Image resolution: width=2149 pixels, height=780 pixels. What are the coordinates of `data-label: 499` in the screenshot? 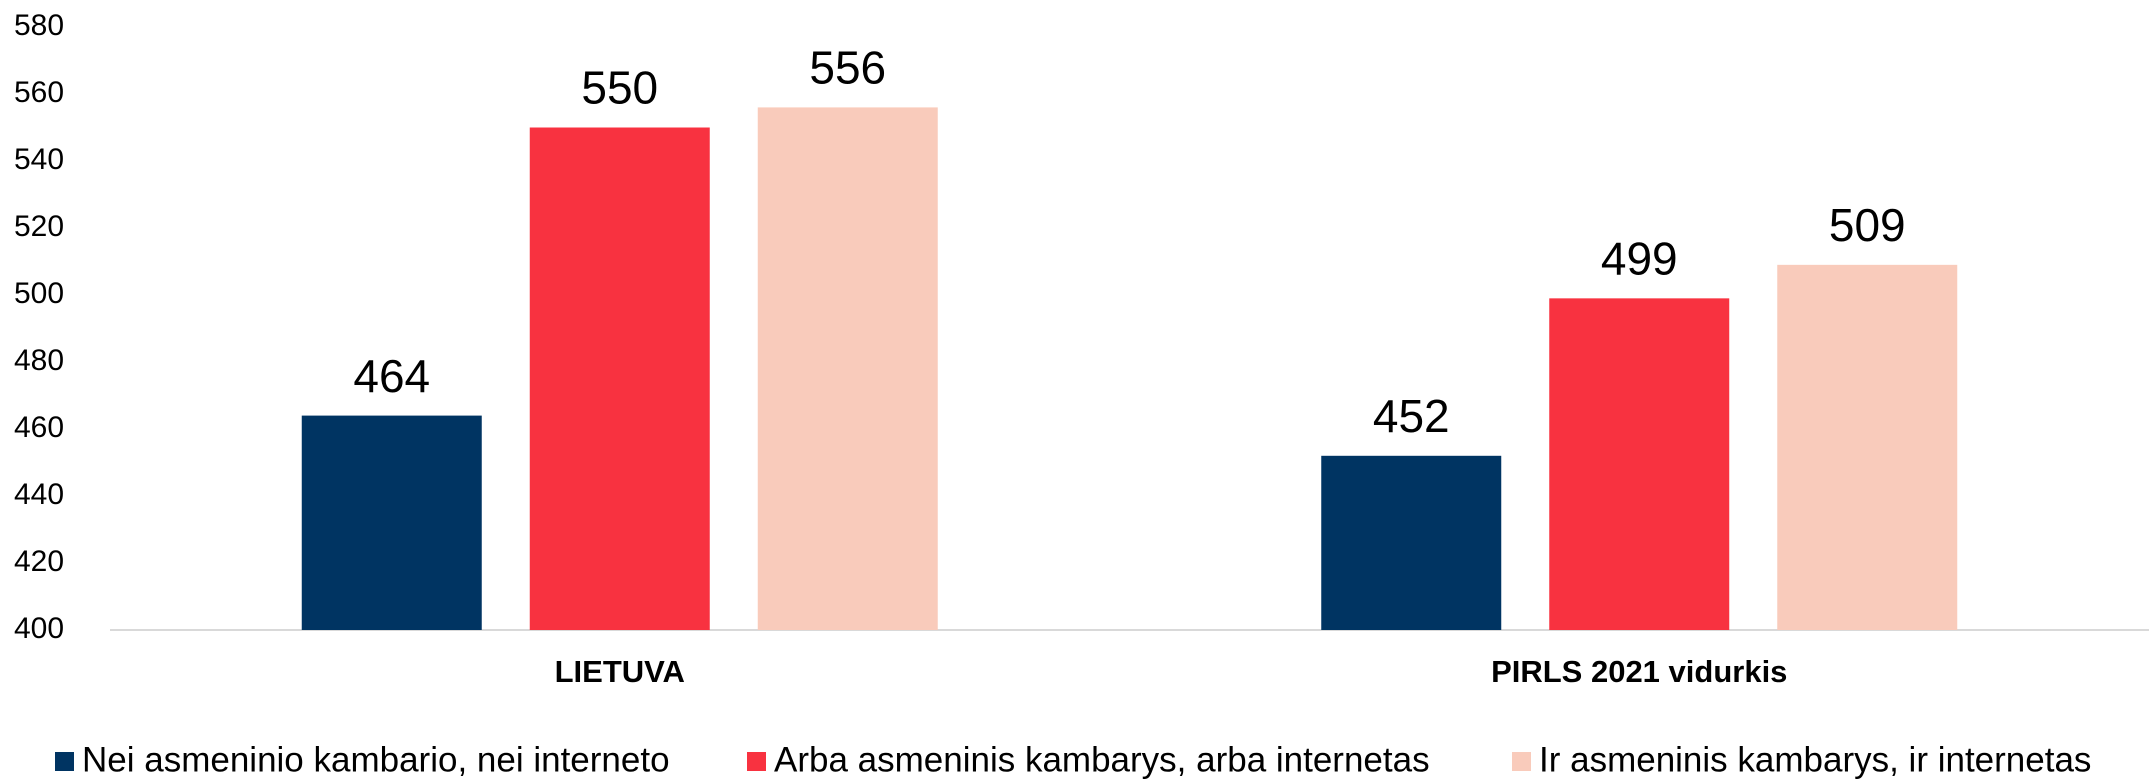 It's located at (1639, 259).